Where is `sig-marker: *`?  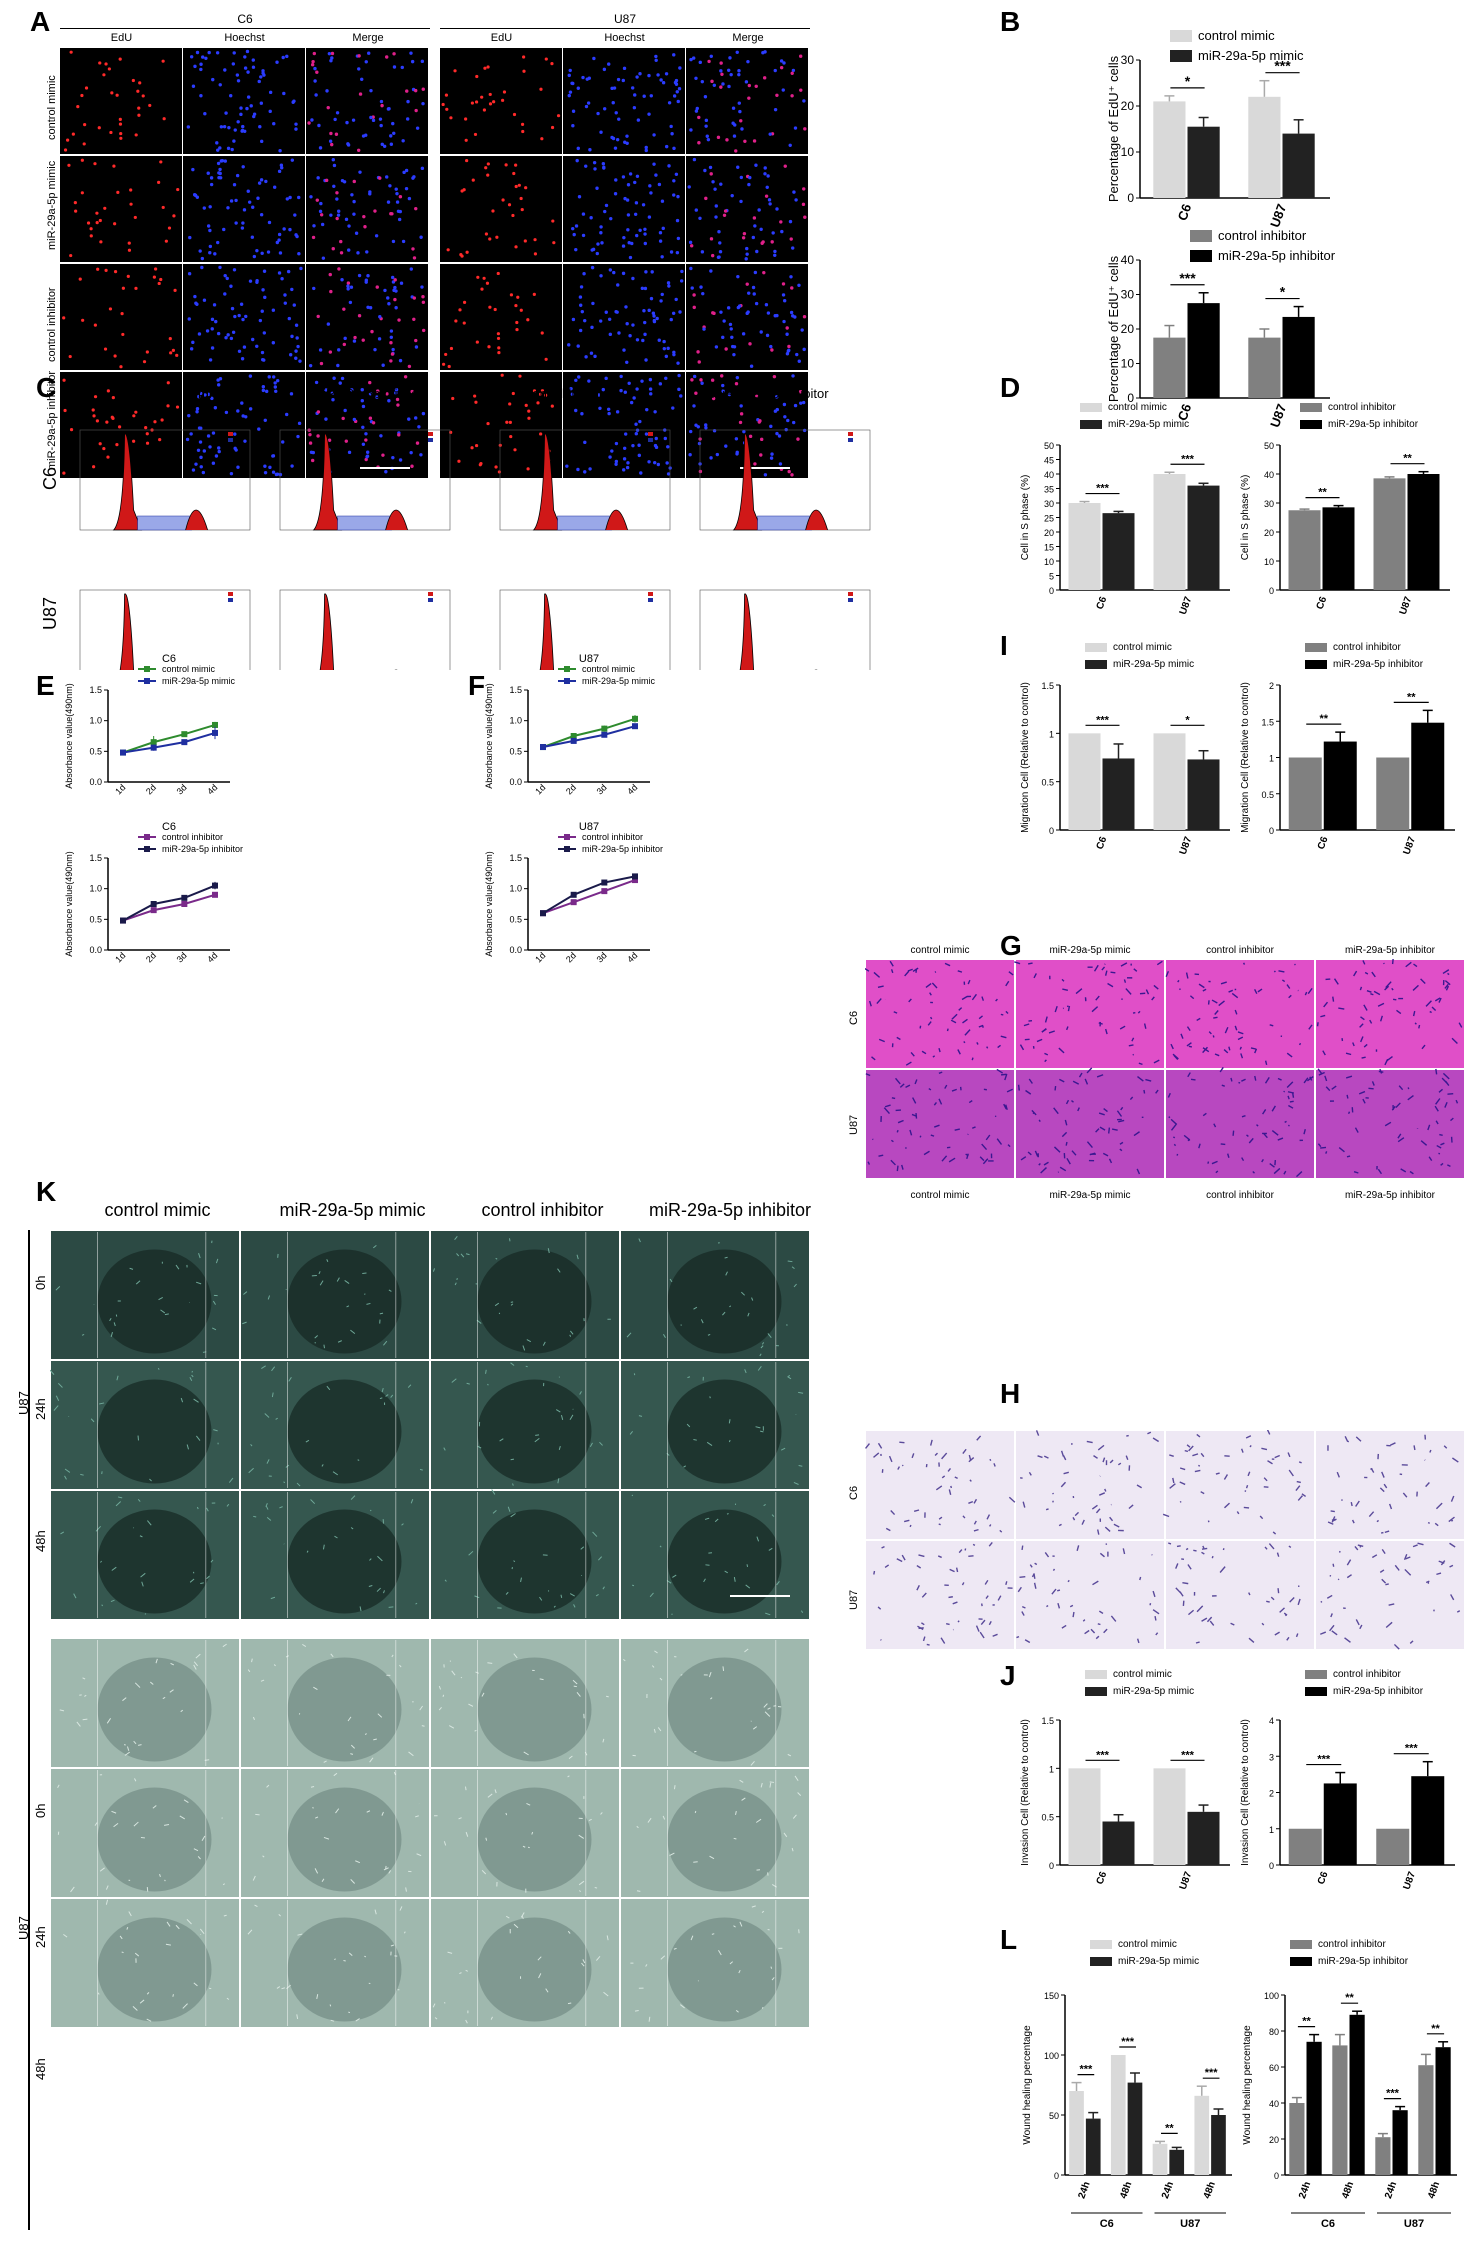
sig-marker: * is located at coordinates (1283, 292).